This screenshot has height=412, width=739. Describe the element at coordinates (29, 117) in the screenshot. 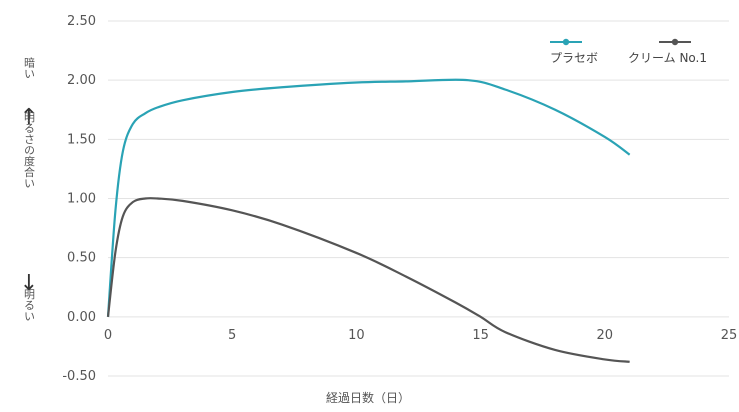

I see `arrow-up-icon: ↑` at that location.